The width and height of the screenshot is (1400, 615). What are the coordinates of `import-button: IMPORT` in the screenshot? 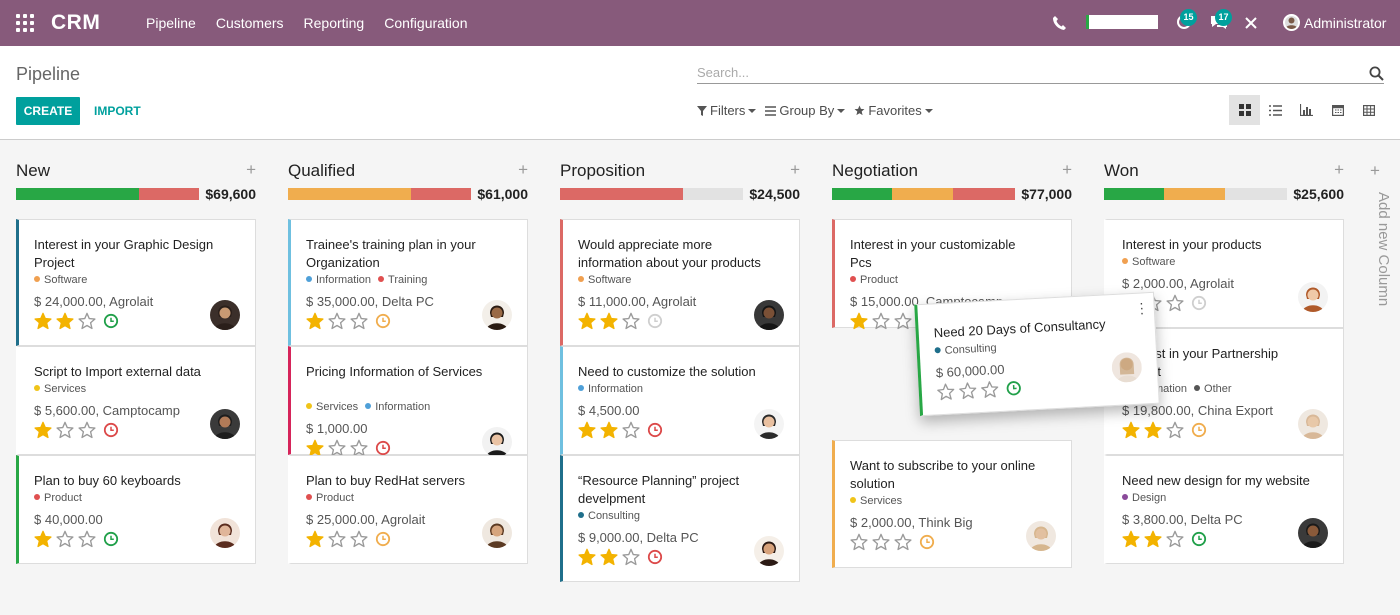 It's located at (117, 111).